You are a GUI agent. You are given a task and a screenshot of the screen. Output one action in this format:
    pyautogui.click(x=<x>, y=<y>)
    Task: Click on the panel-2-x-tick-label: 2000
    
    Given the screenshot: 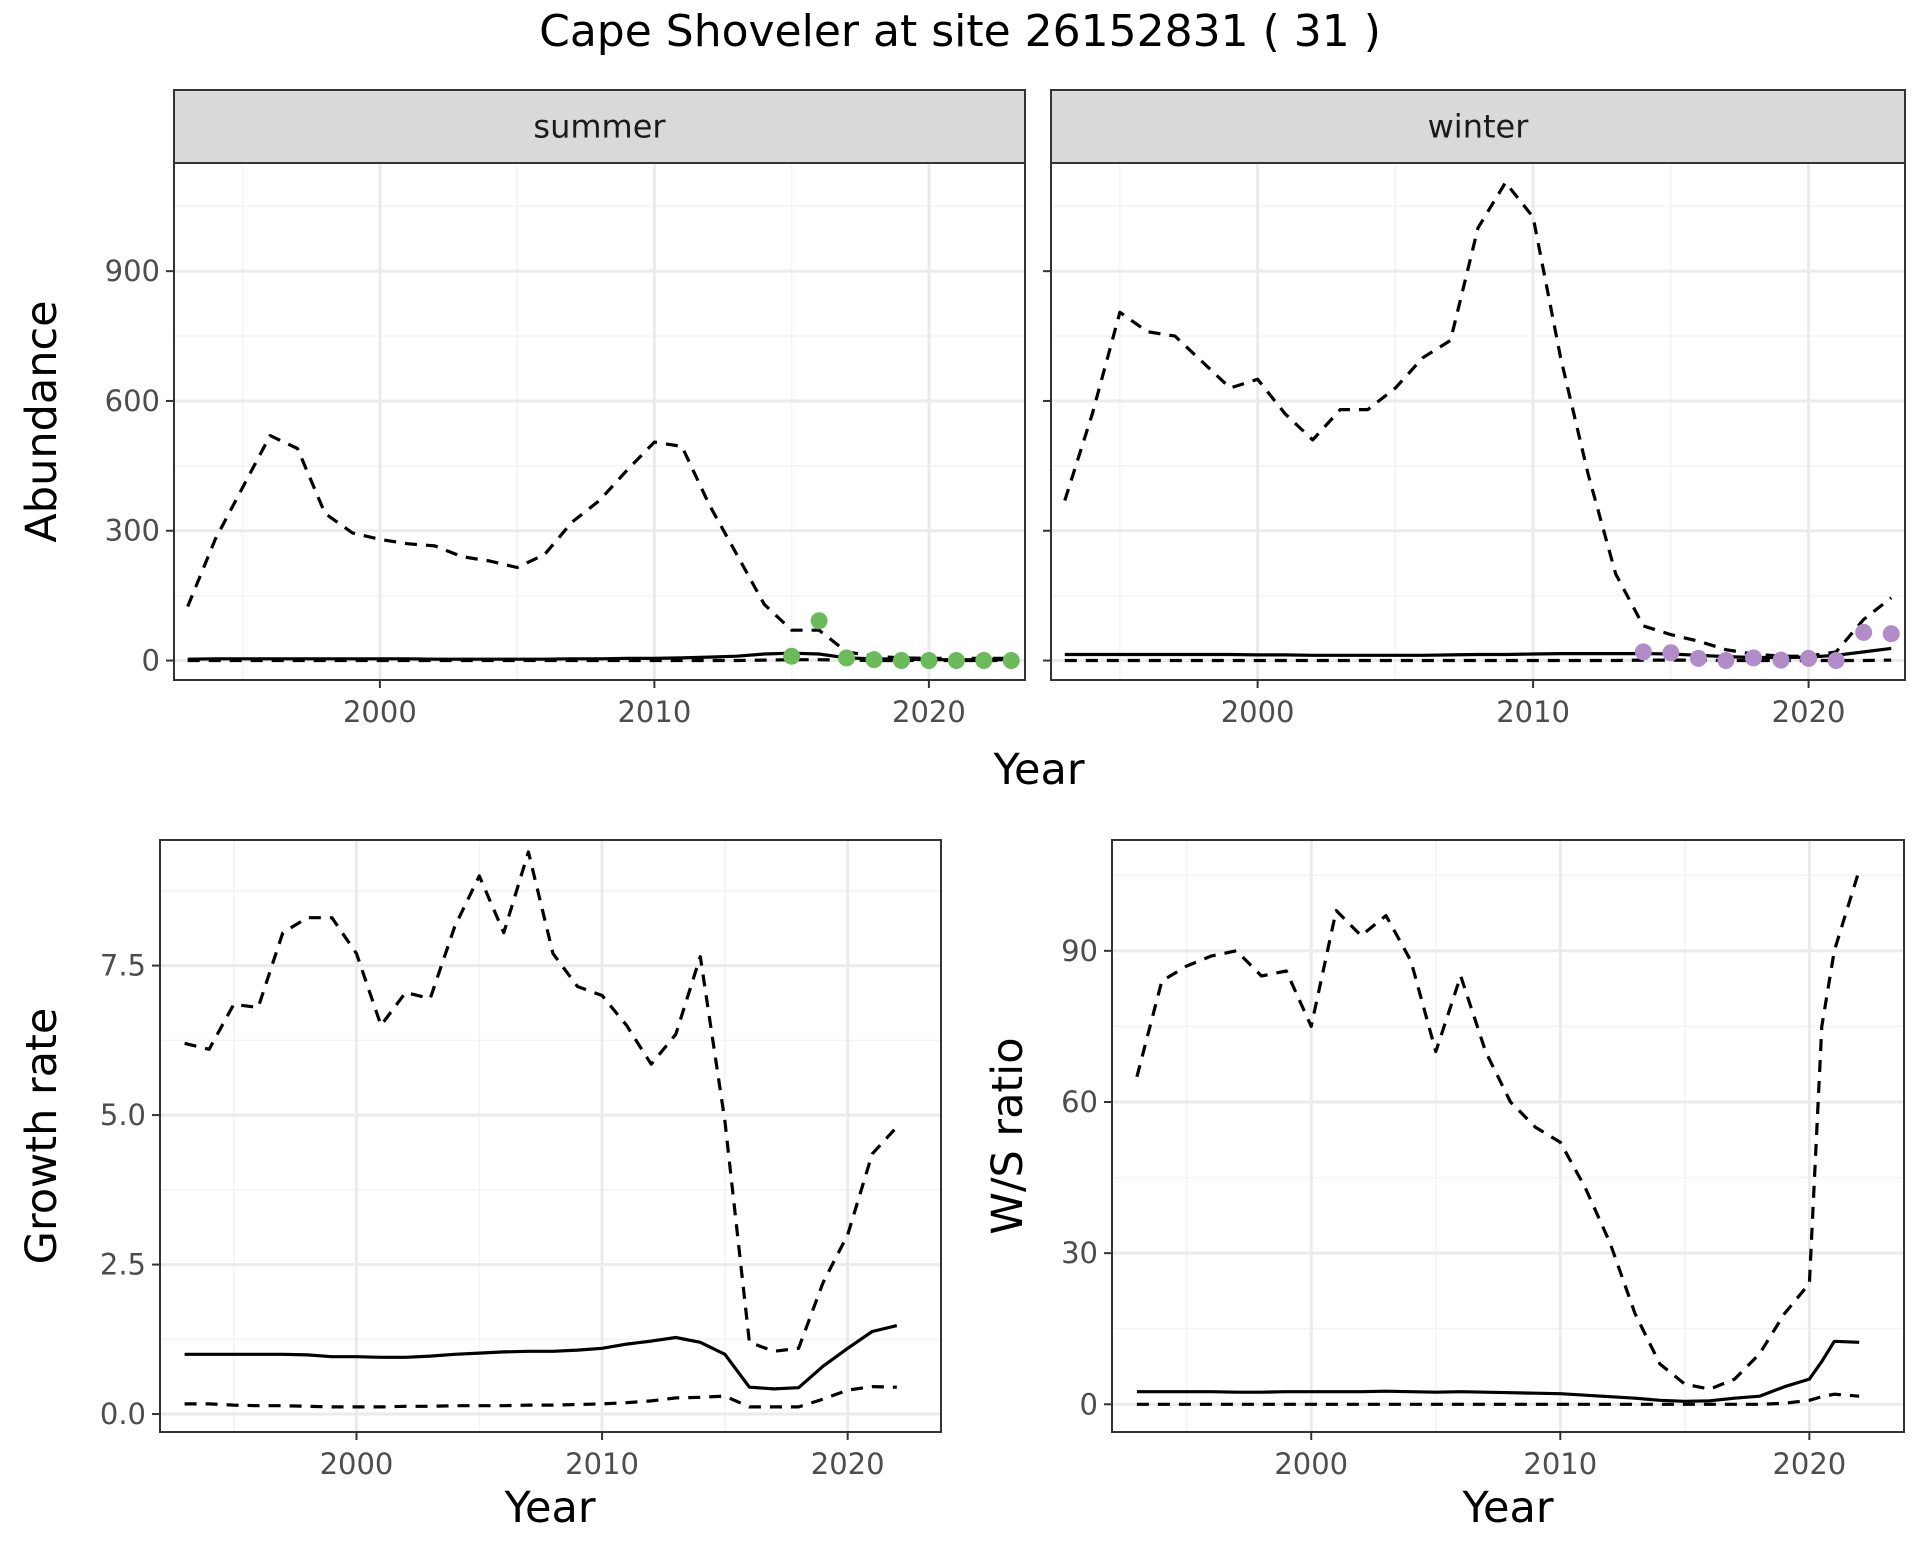 What is the action you would take?
    pyautogui.click(x=1258, y=712)
    